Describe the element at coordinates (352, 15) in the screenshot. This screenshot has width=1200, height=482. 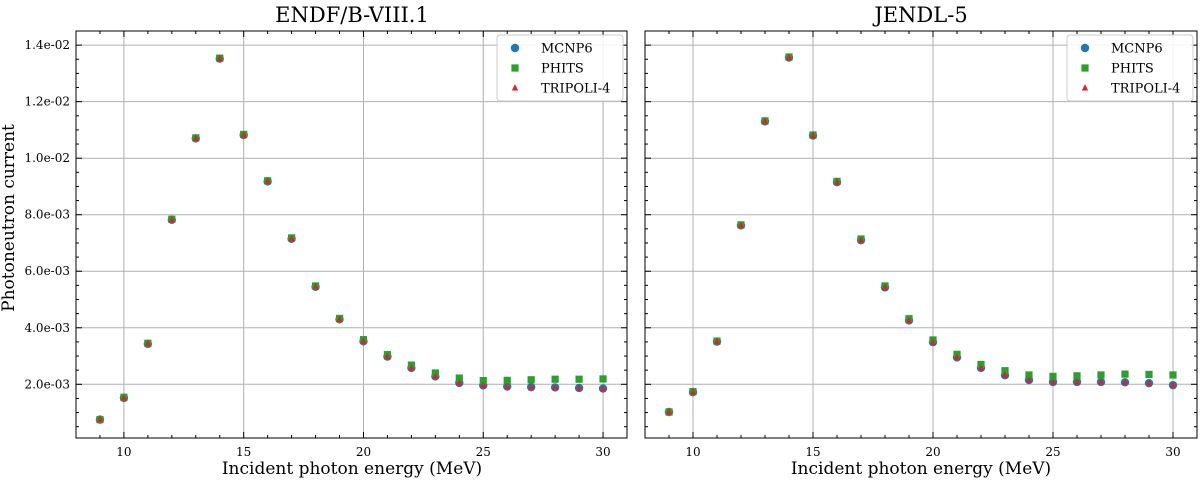
I see `panel-title-endf: ENDF/B-VIII.1` at that location.